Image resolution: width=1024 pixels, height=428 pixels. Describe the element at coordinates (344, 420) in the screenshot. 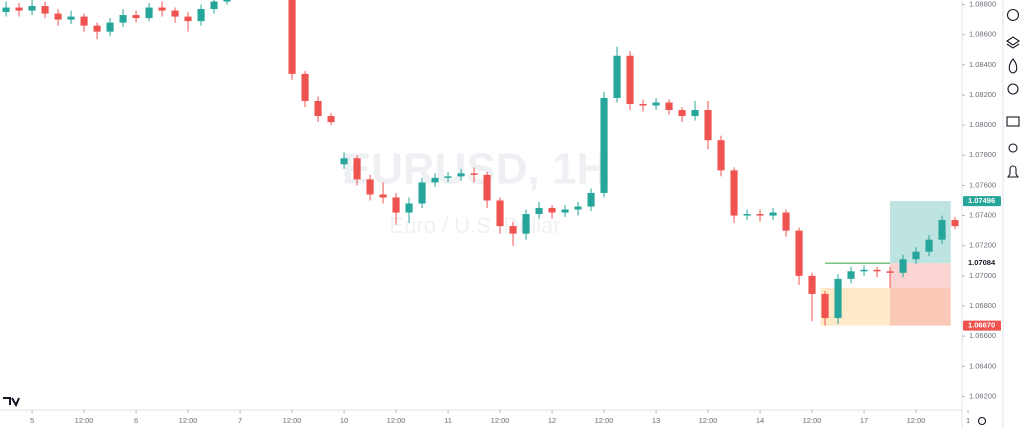

I see `x-tick-label: 10` at that location.